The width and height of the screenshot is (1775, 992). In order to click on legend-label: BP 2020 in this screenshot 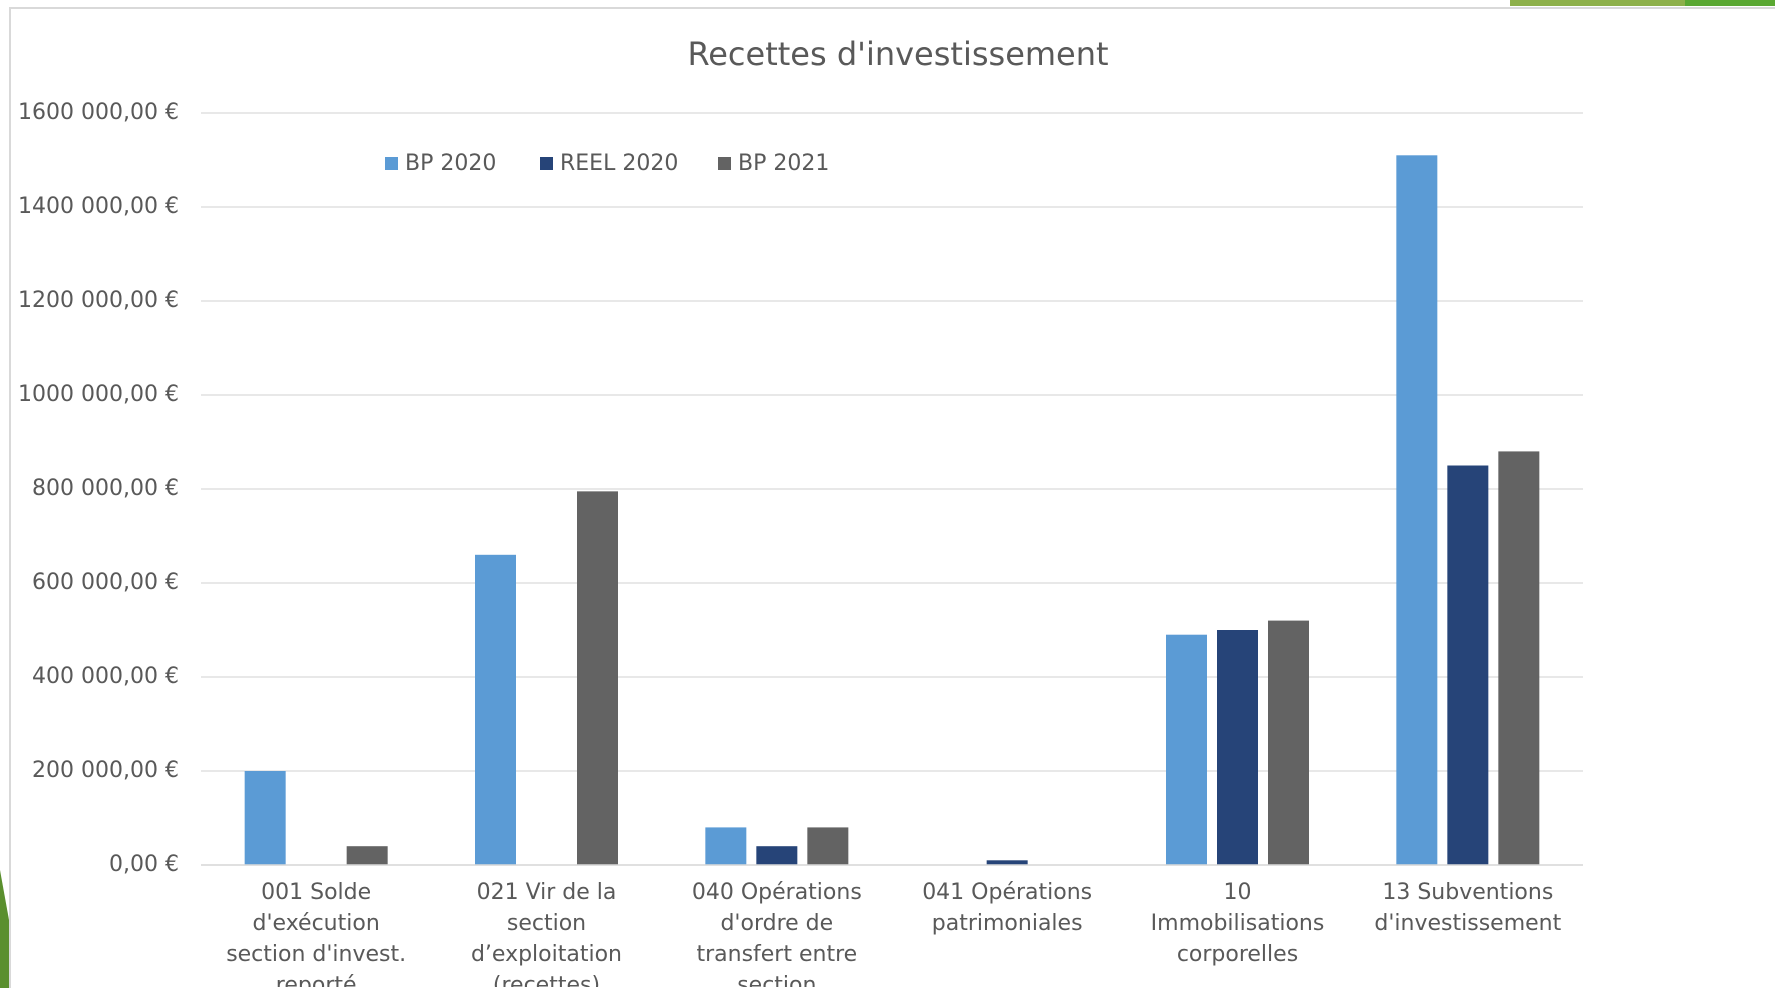, I will do `click(450, 163)`.